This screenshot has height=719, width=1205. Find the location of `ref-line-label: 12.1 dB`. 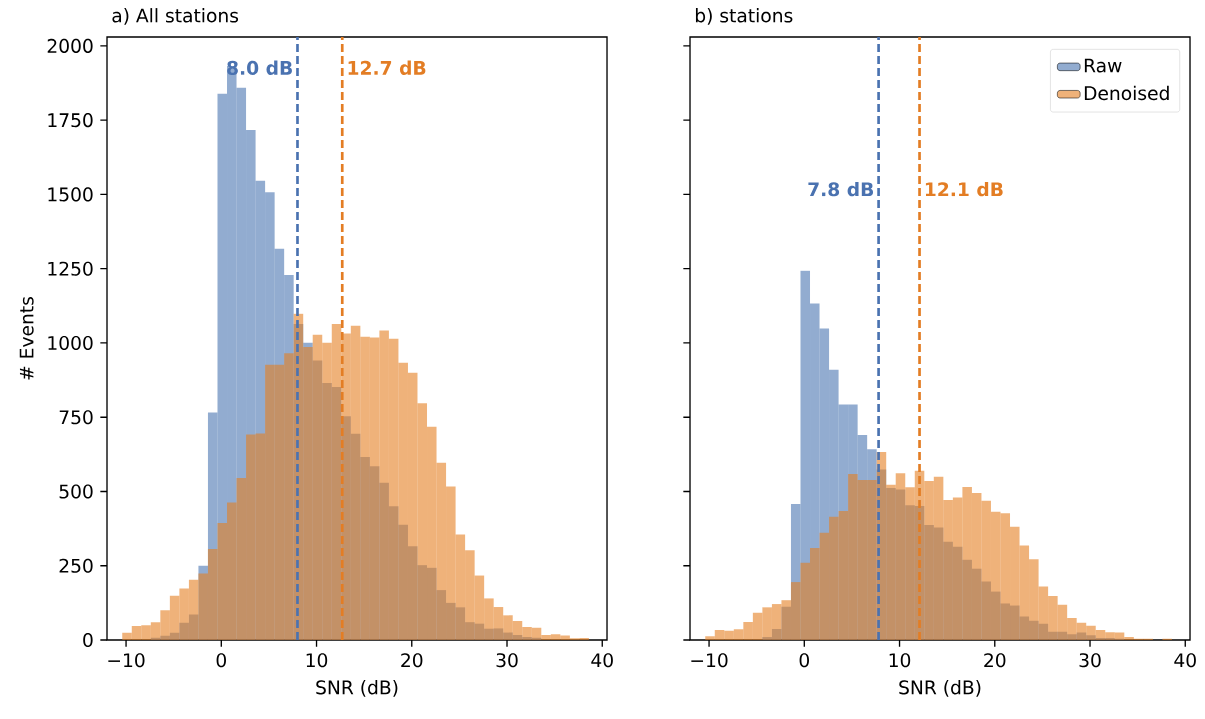

ref-line-label: 12.1 dB is located at coordinates (964, 189).